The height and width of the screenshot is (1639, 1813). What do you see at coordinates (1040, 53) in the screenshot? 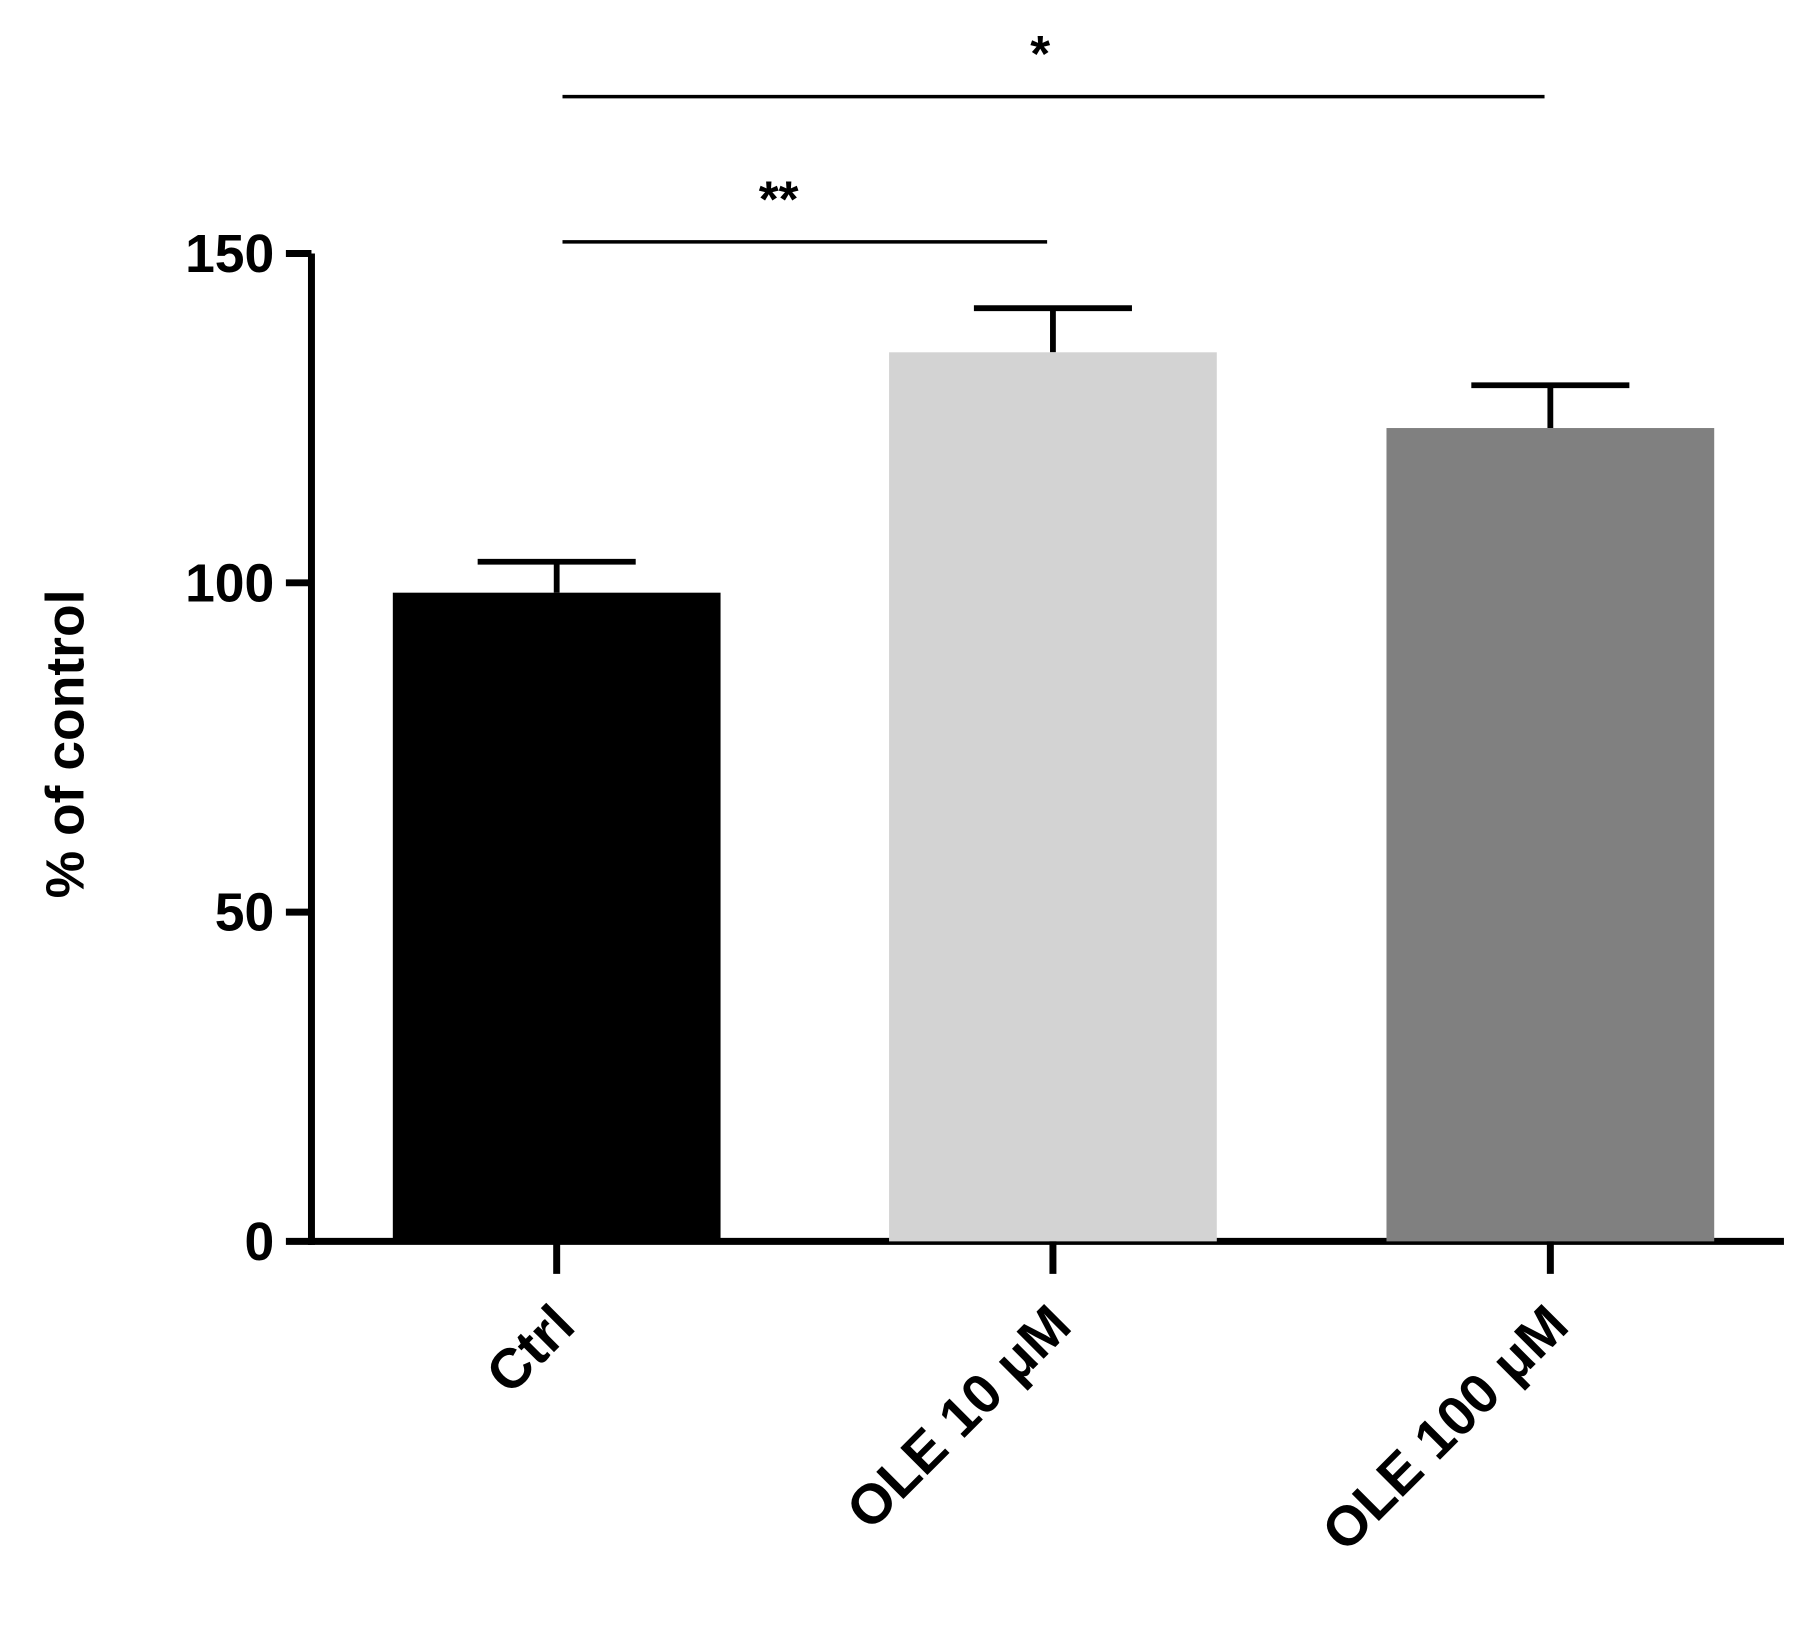
I see `significance-label: *` at bounding box center [1040, 53].